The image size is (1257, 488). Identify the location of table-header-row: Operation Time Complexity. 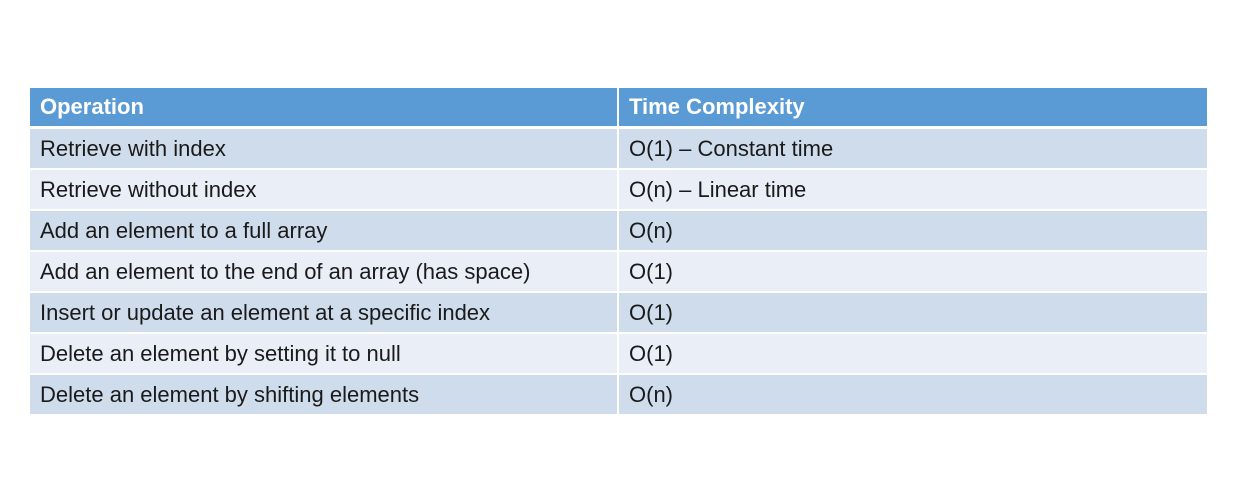
(618, 108).